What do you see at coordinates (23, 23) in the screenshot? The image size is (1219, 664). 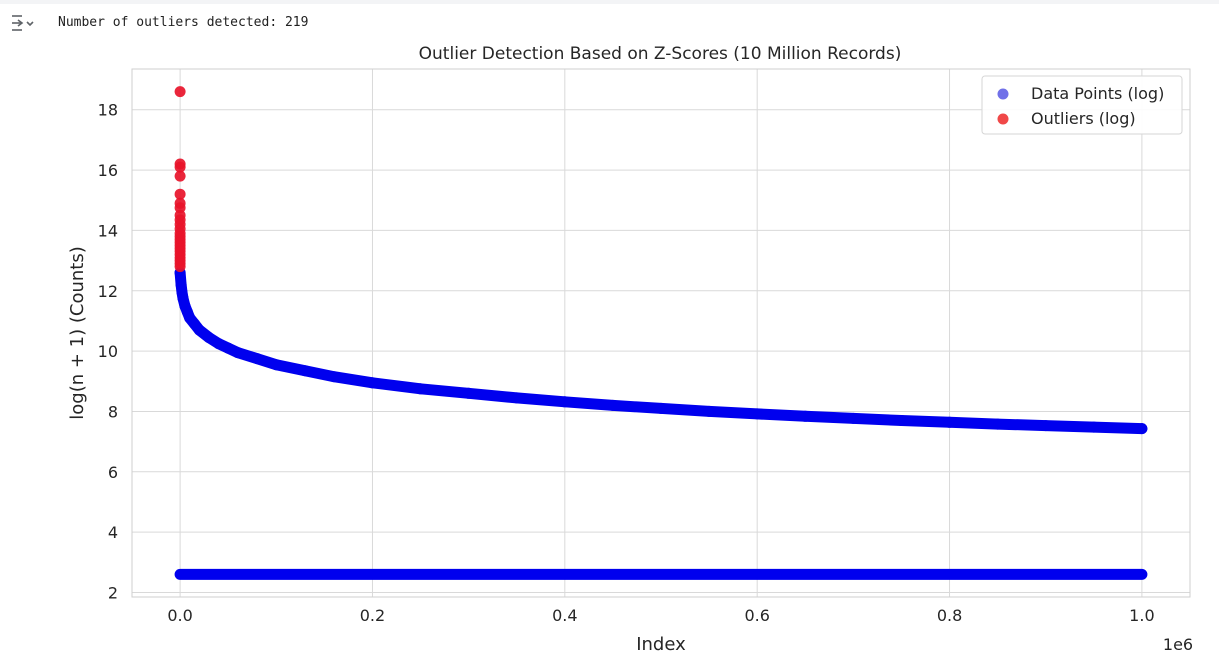 I see `output-collapse-icon` at bounding box center [23, 23].